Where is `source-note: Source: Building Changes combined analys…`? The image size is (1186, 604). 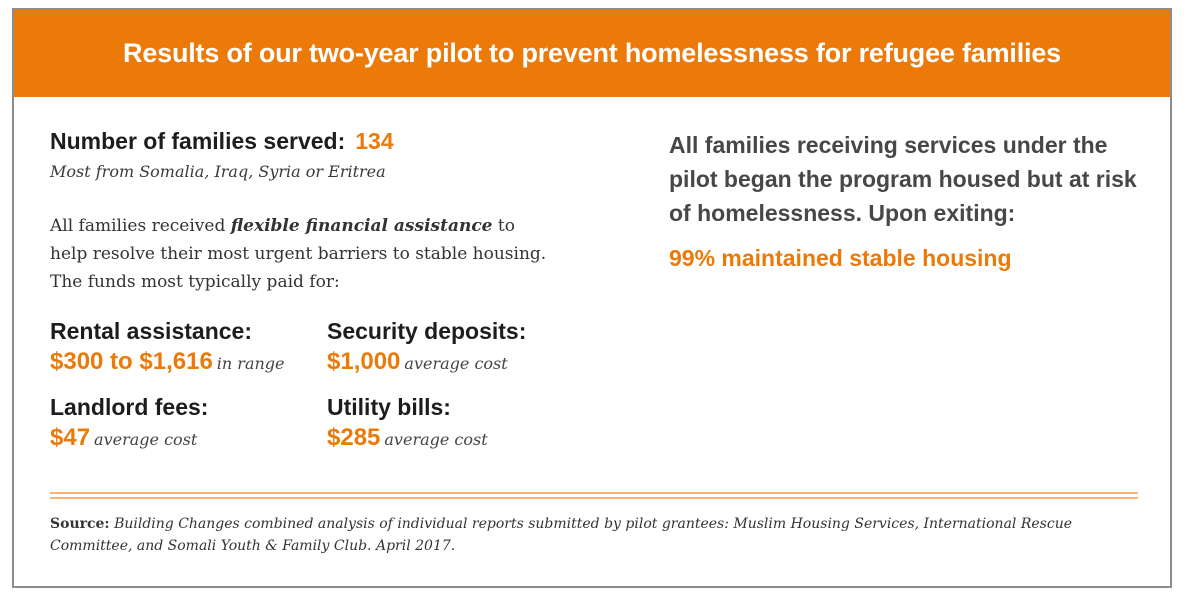 source-note: Source: Building Changes combined analys… is located at coordinates (595, 535).